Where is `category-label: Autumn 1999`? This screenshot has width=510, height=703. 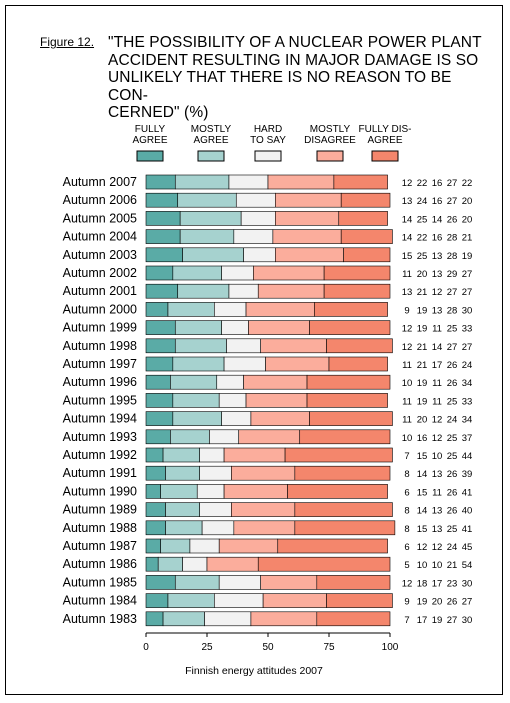 category-label: Autumn 1999 is located at coordinates (100, 328).